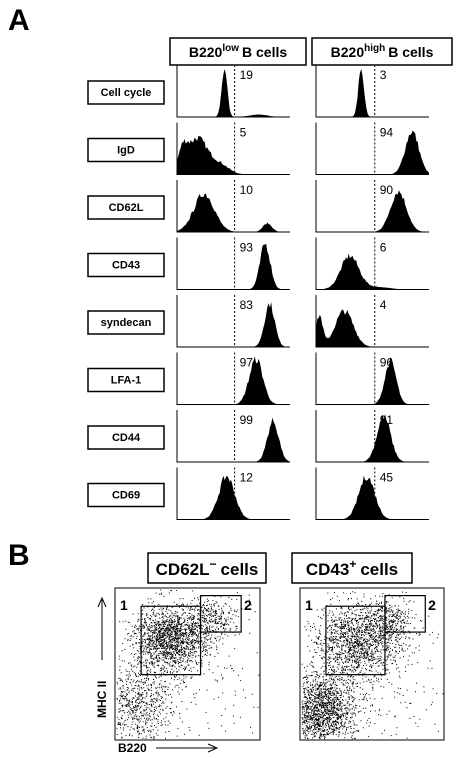  I want to click on x-arrow, so click(187, 748).